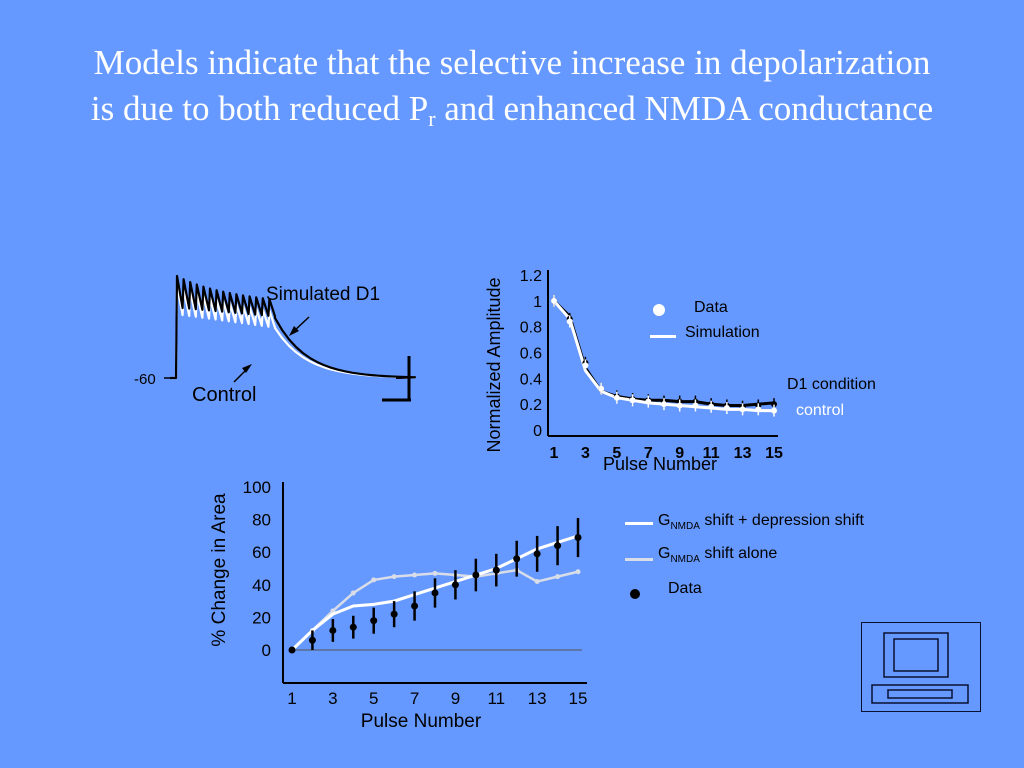  What do you see at coordinates (537, 302) in the screenshot?
I see `y-tick-label: 1` at bounding box center [537, 302].